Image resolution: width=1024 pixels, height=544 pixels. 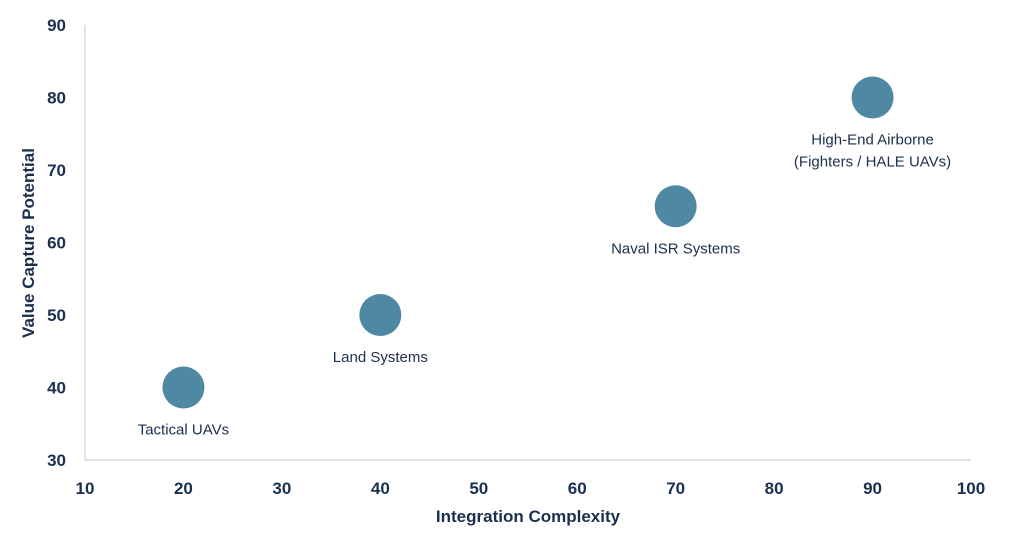 What do you see at coordinates (577, 488) in the screenshot?
I see `x-tick-label: 60` at bounding box center [577, 488].